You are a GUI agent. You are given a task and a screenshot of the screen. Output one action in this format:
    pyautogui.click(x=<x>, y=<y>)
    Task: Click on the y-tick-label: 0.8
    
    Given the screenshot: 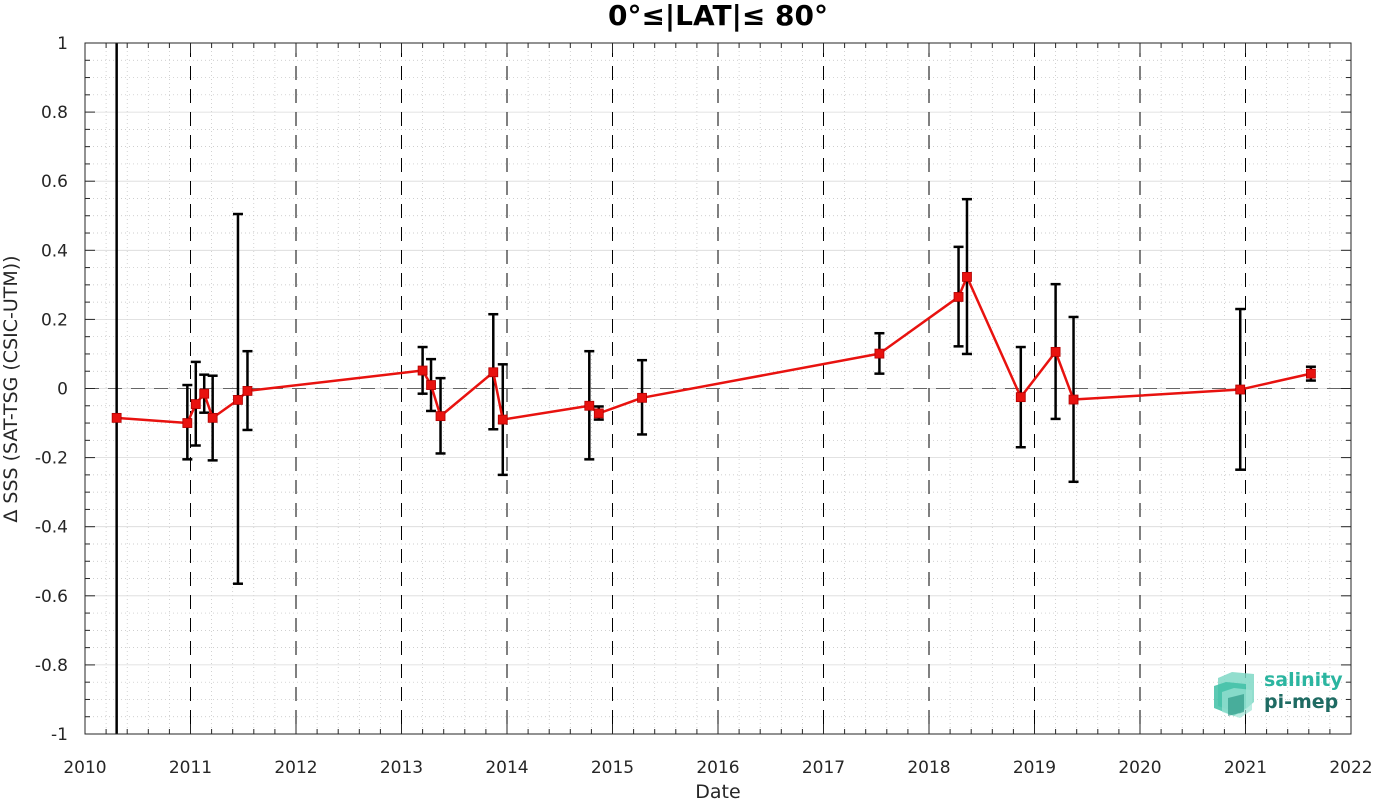 What is the action you would take?
    pyautogui.click(x=54, y=113)
    